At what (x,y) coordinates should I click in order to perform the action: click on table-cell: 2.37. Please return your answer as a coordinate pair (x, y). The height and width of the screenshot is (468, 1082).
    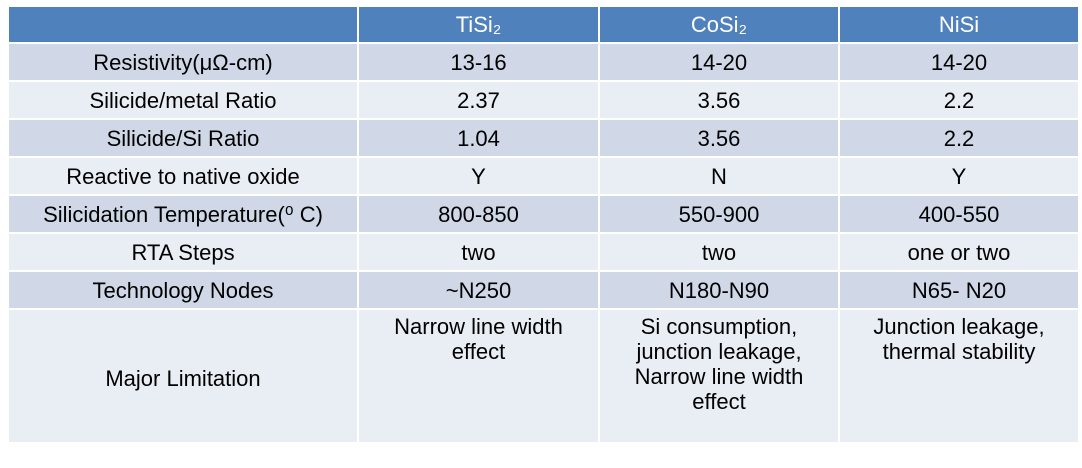
    Looking at the image, I should click on (478, 100).